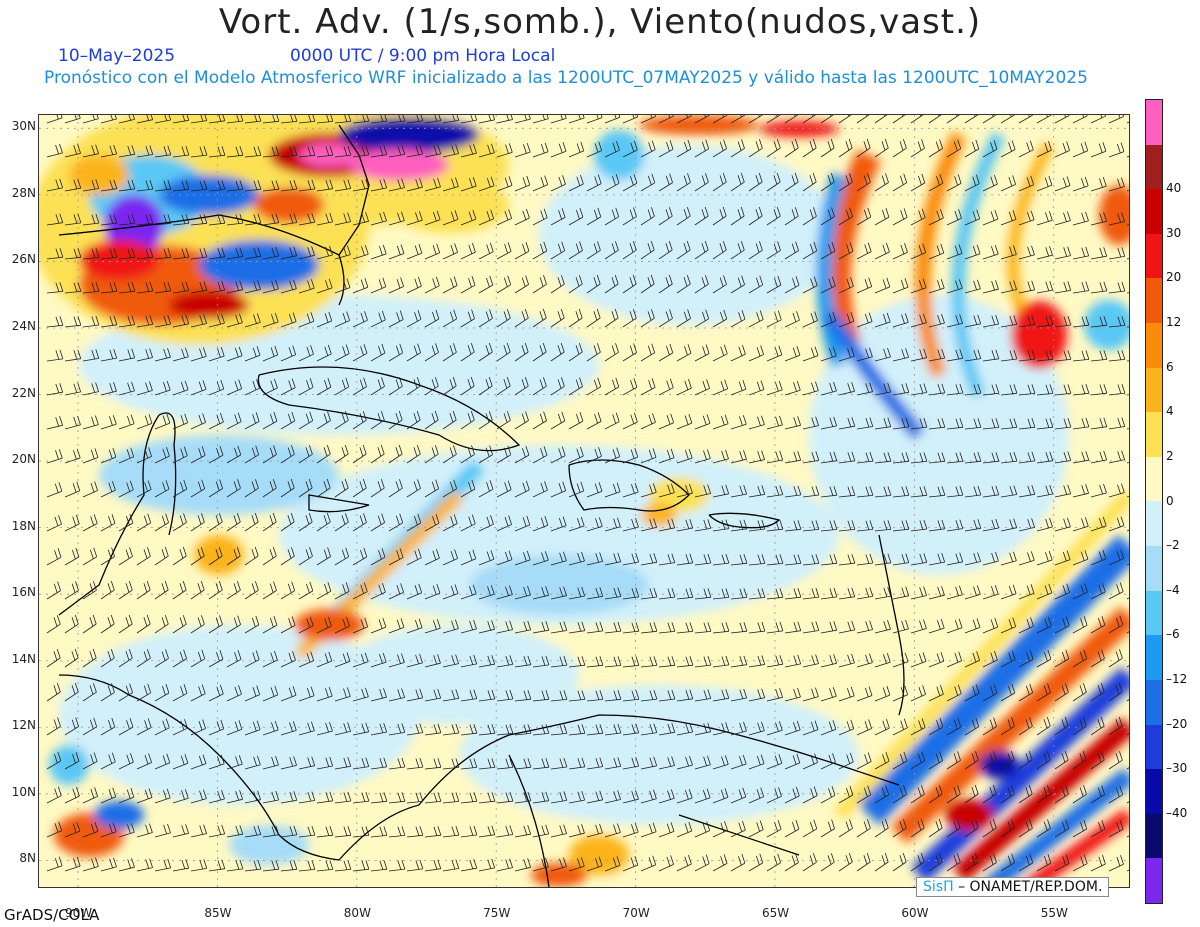 The image size is (1200, 927). What do you see at coordinates (1174, 232) in the screenshot?
I see `colorbar-label: 30` at bounding box center [1174, 232].